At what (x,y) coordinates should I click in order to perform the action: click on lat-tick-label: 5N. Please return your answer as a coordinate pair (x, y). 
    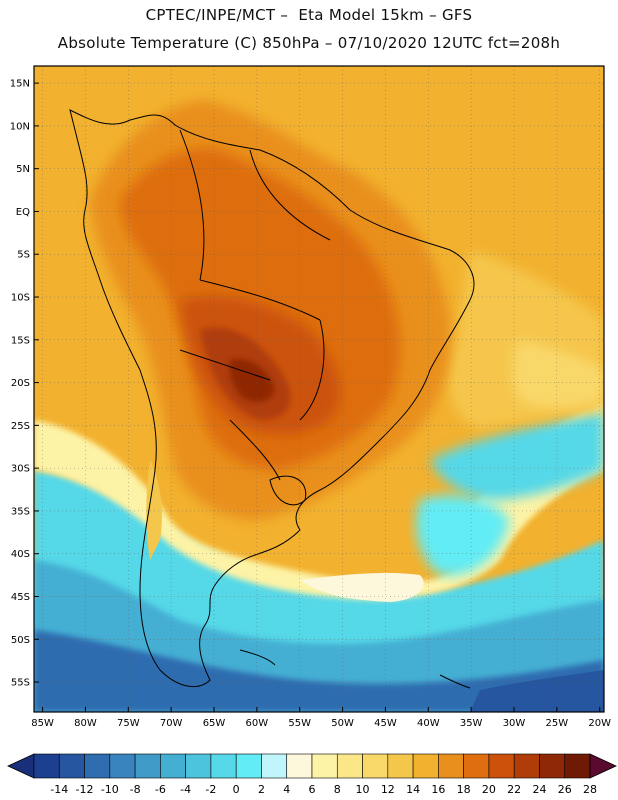
    Looking at the image, I should click on (23, 169).